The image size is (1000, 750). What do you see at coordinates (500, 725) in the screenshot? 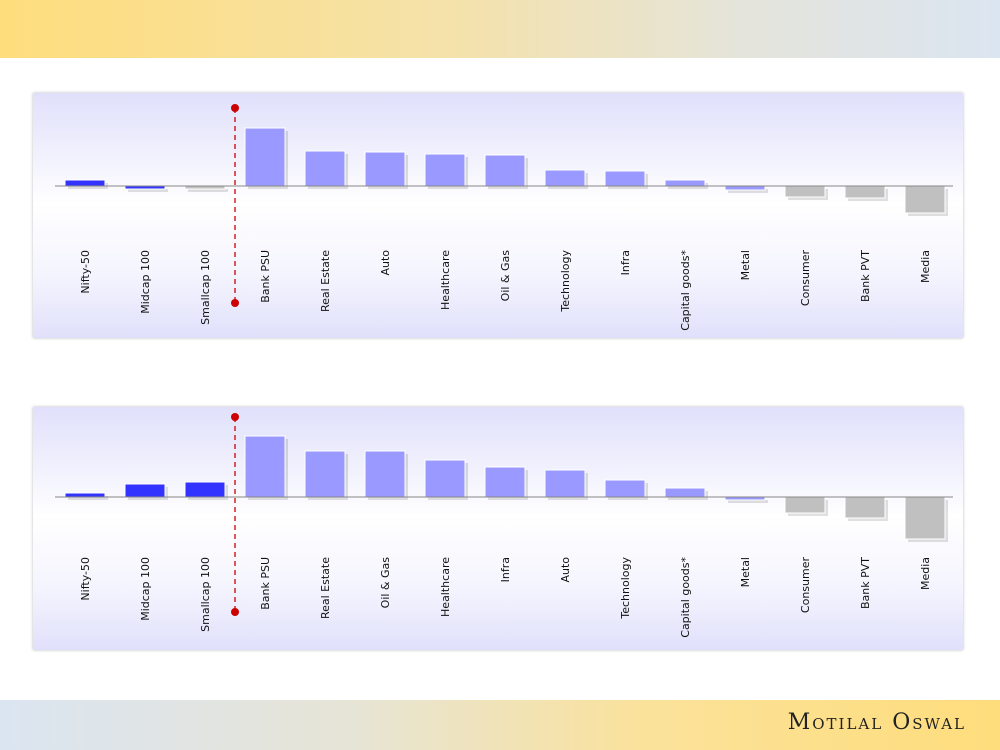
I see `footer-band: Motilal Oswal` at bounding box center [500, 725].